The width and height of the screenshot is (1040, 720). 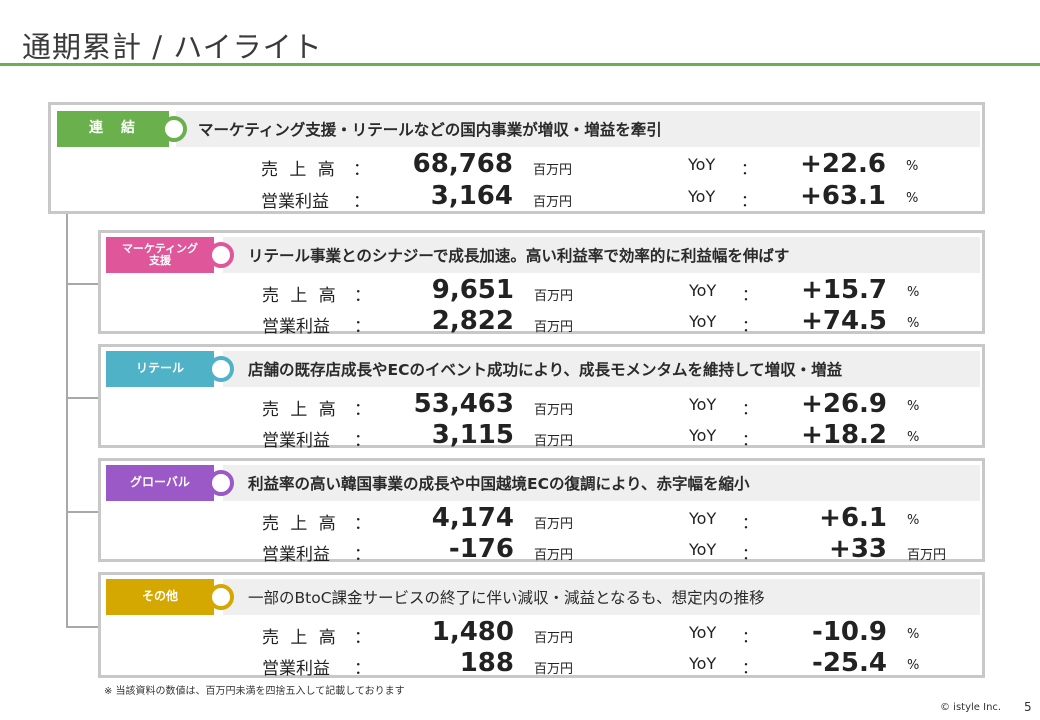 What do you see at coordinates (843, 196) in the screenshot?
I see `yoy-value: +63.1` at bounding box center [843, 196].